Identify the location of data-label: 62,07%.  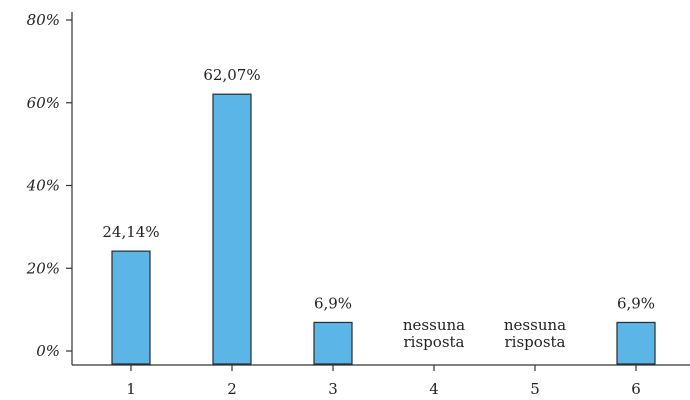
(231, 75).